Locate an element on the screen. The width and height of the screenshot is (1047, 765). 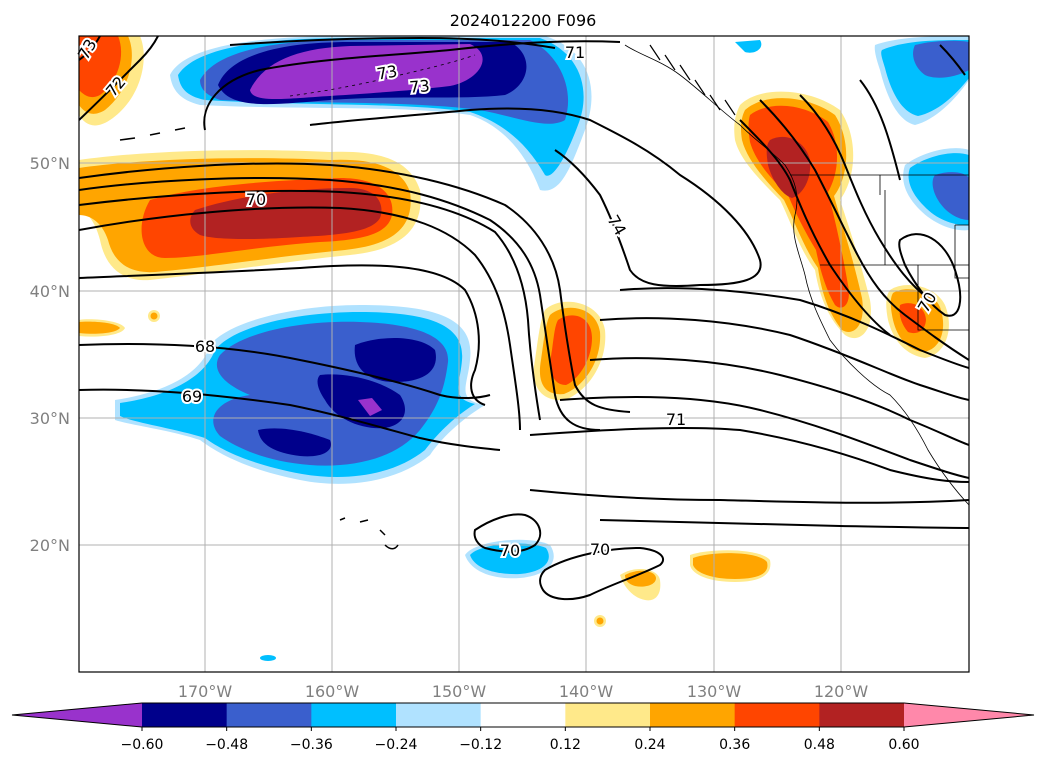
colorbar-tick-label: 0.60 is located at coordinates (903, 745).